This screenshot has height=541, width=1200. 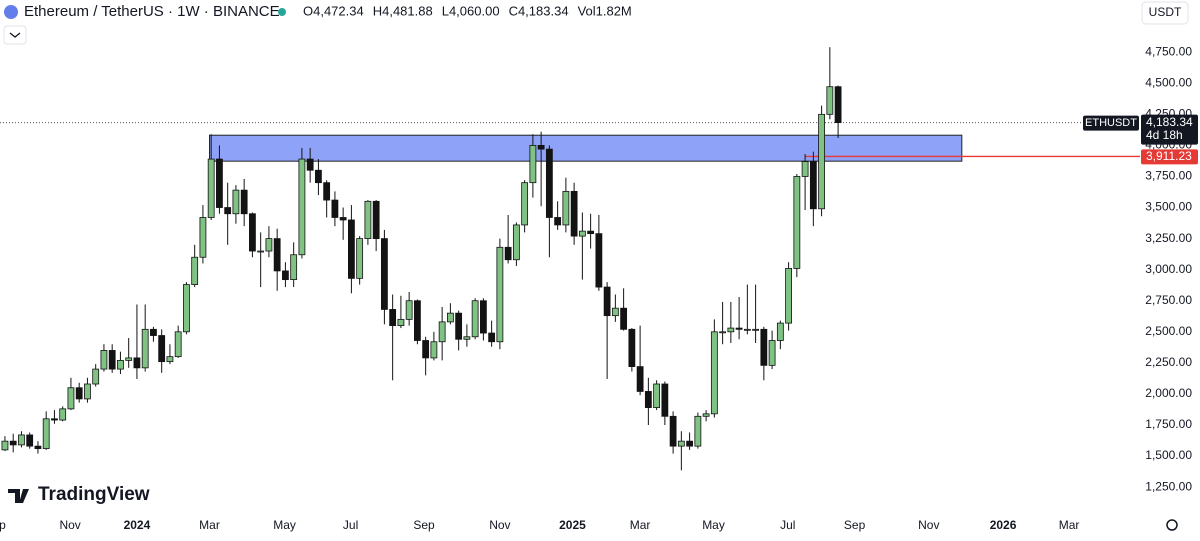 I want to click on y-tick-label: 2,250.00, so click(x=1168, y=362).